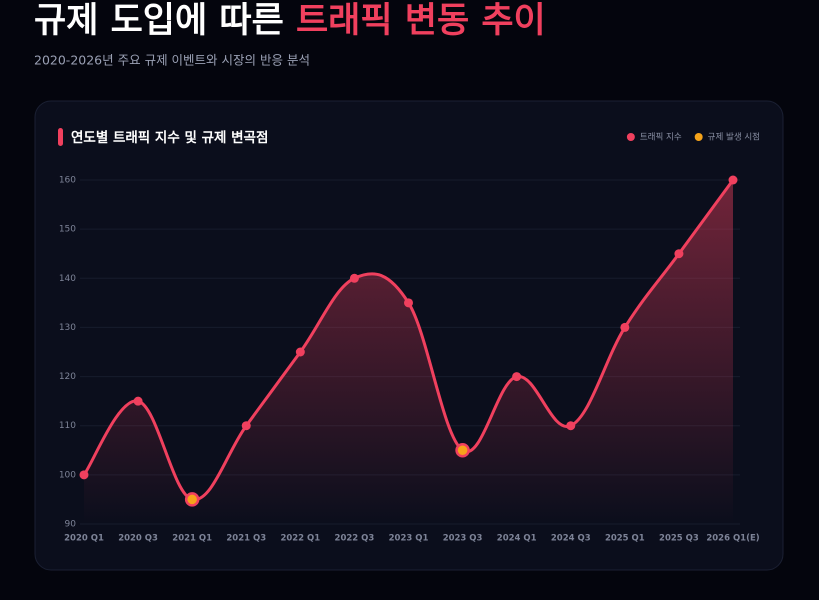  I want to click on x-tick-label: 2023 Q3, so click(463, 539).